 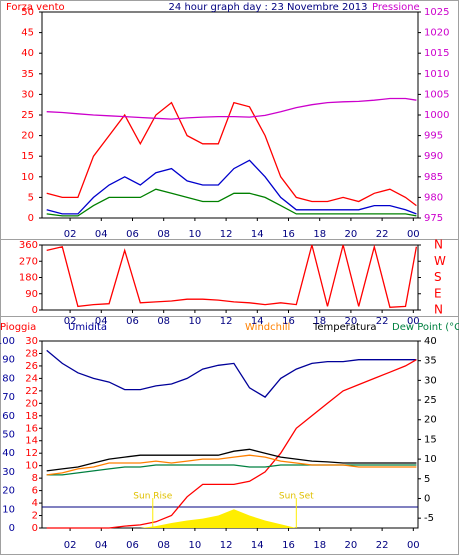 I want to click on y-tick-label: 100, so click(x=7, y=341).